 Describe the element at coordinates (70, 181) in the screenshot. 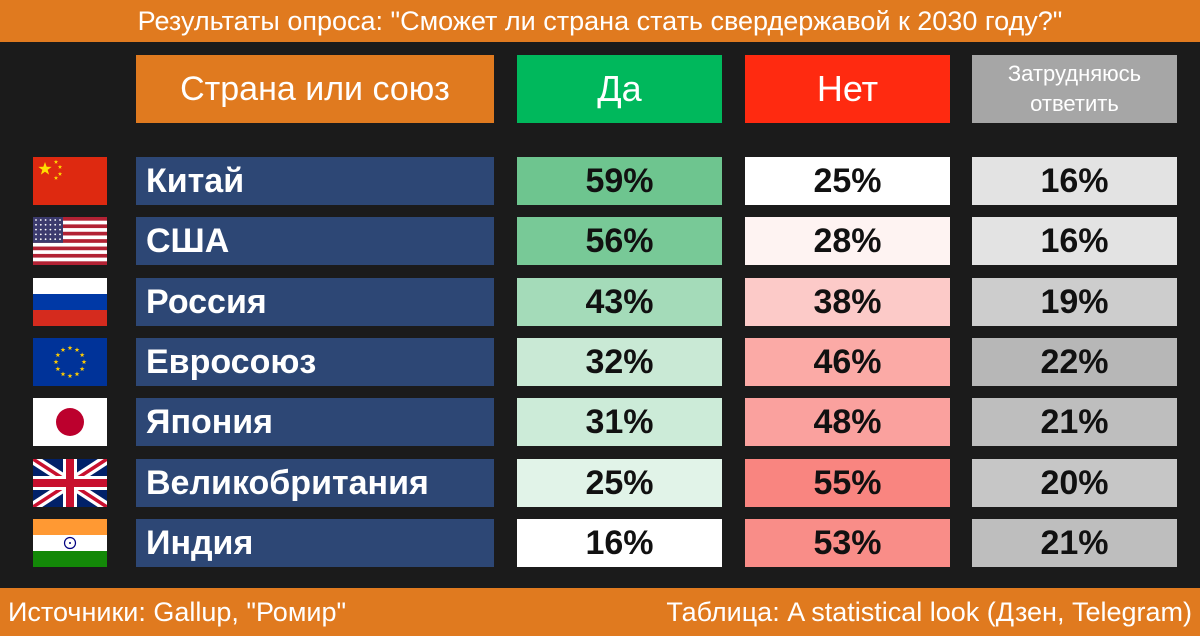

I see `china-flag-icon` at that location.